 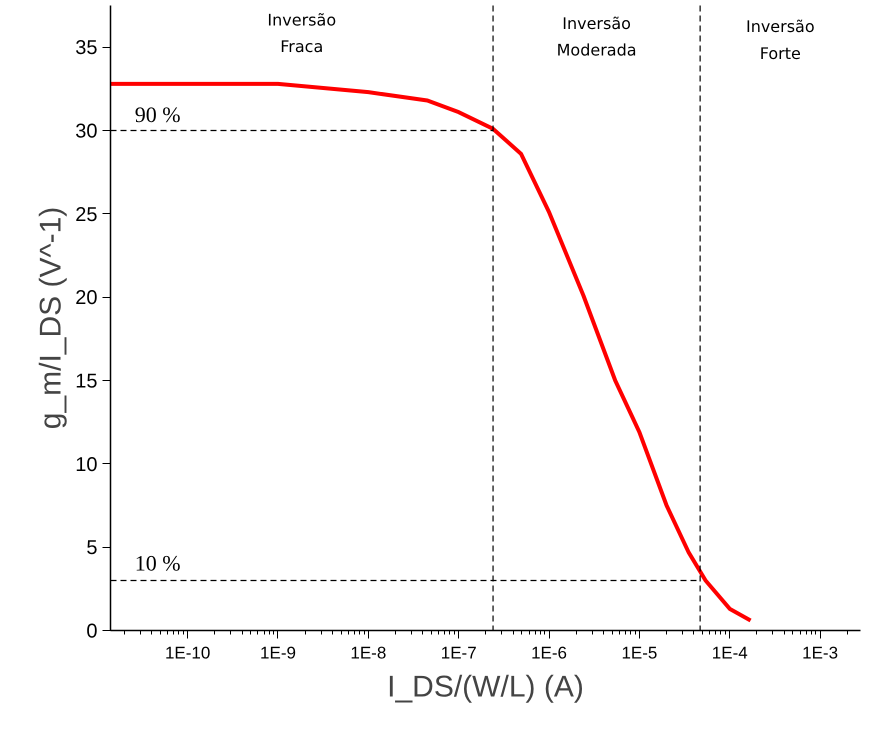 What do you see at coordinates (368, 653) in the screenshot?
I see `x-tick-label: 1E-8` at bounding box center [368, 653].